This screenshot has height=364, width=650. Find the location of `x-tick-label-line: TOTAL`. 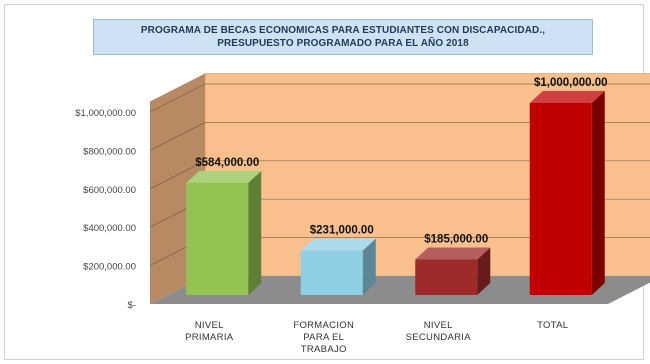

x-tick-label-line: TOTAL is located at coordinates (553, 325).